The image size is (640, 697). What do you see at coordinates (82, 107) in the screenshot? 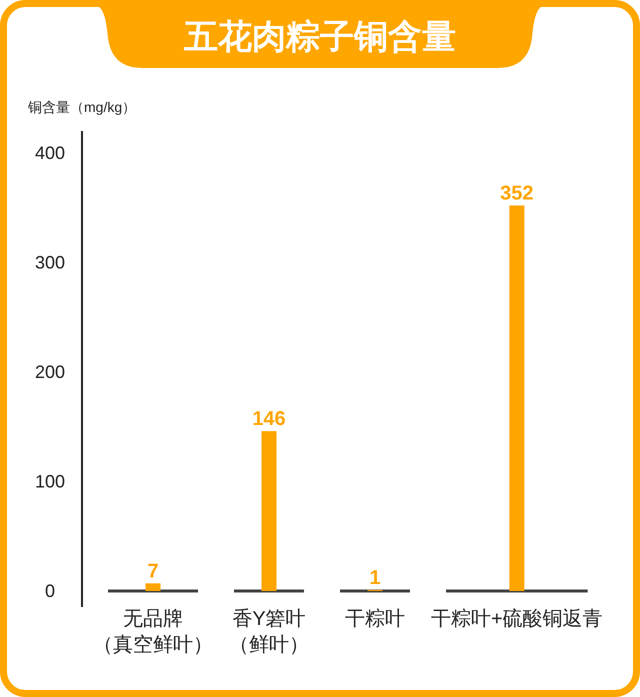
I see `ylabel: 铜含量（mg/kg）` at bounding box center [82, 107].